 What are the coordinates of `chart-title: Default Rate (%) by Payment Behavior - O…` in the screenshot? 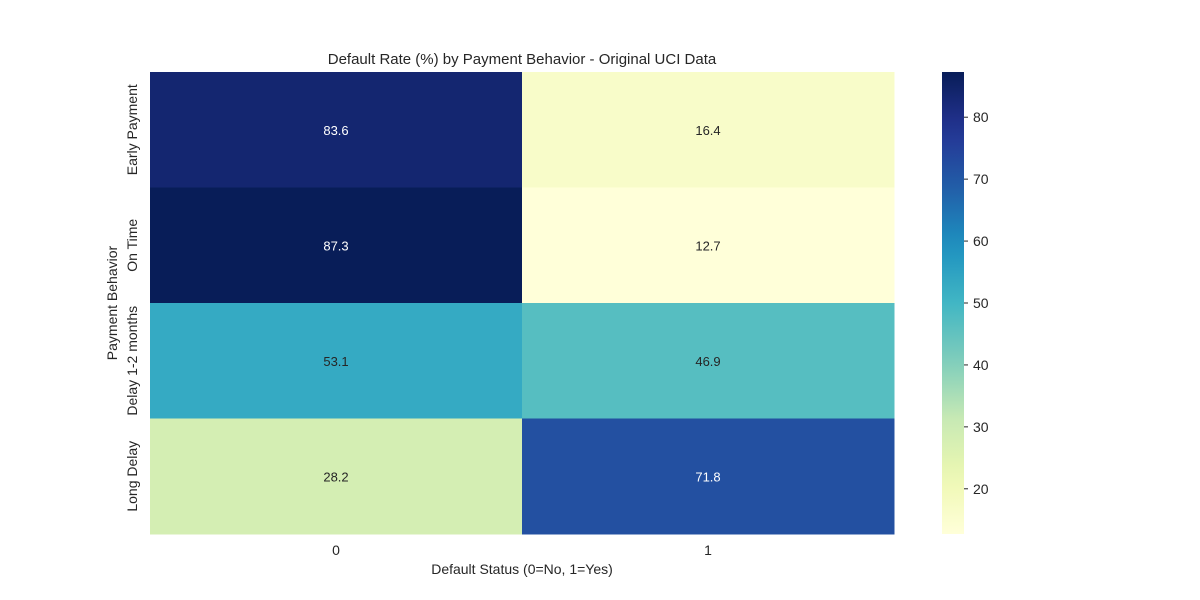 It's located at (522, 59).